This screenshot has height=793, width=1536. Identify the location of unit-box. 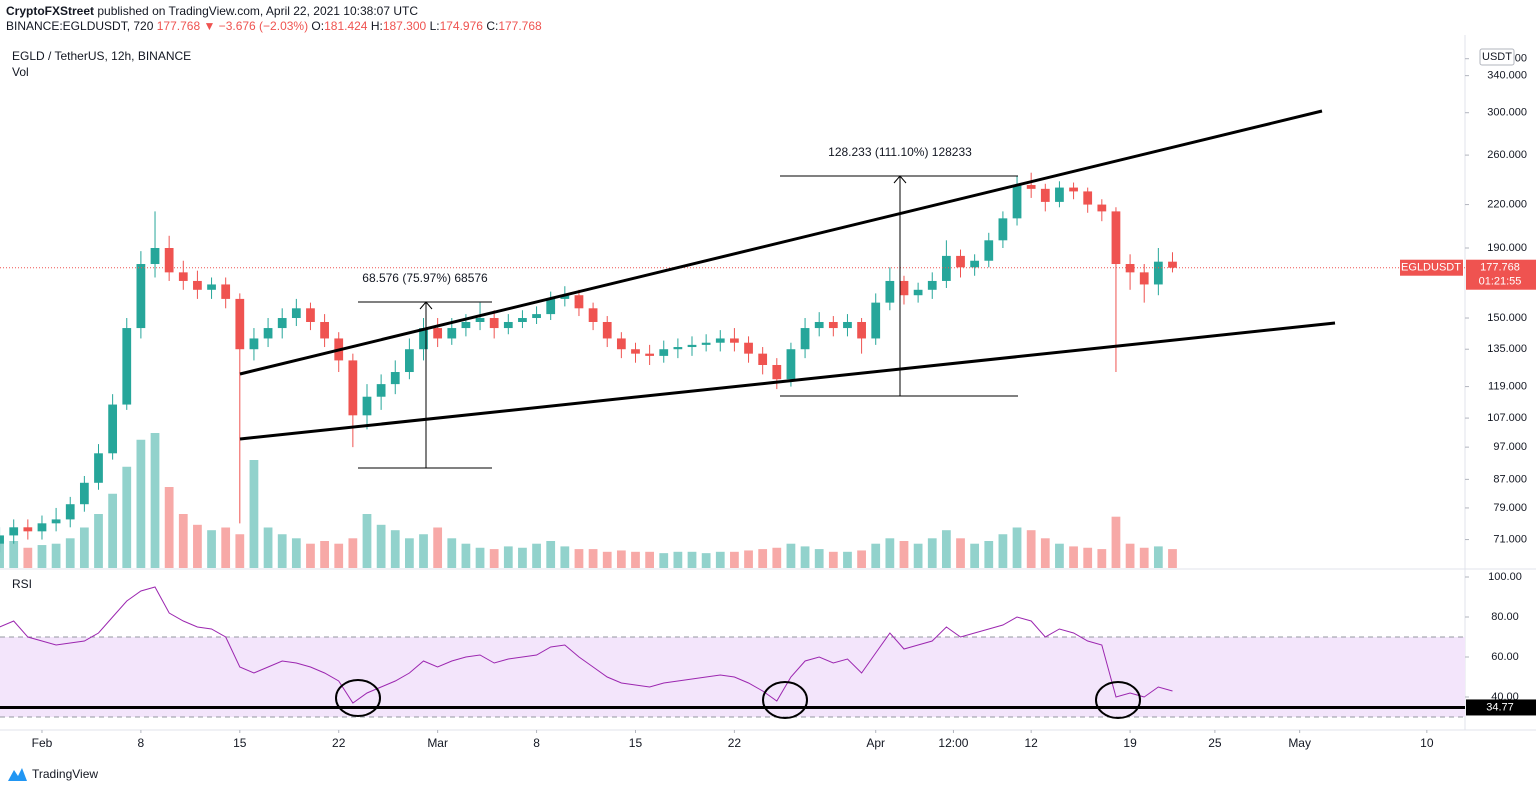
(1497, 57).